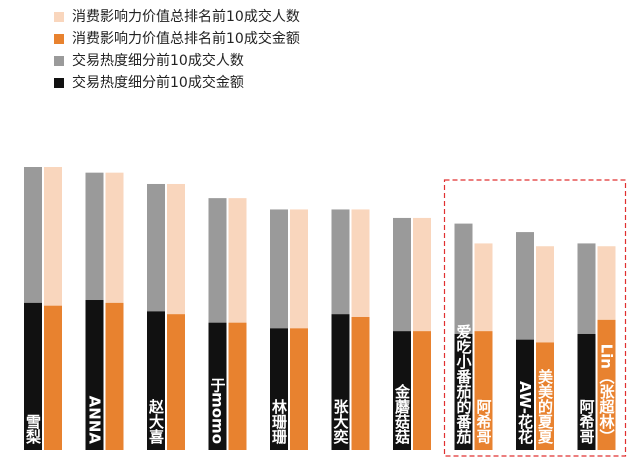 The width and height of the screenshot is (629, 465). What do you see at coordinates (279, 421) in the screenshot?
I see `group-4-left-label: 林珊珊` at bounding box center [279, 421].